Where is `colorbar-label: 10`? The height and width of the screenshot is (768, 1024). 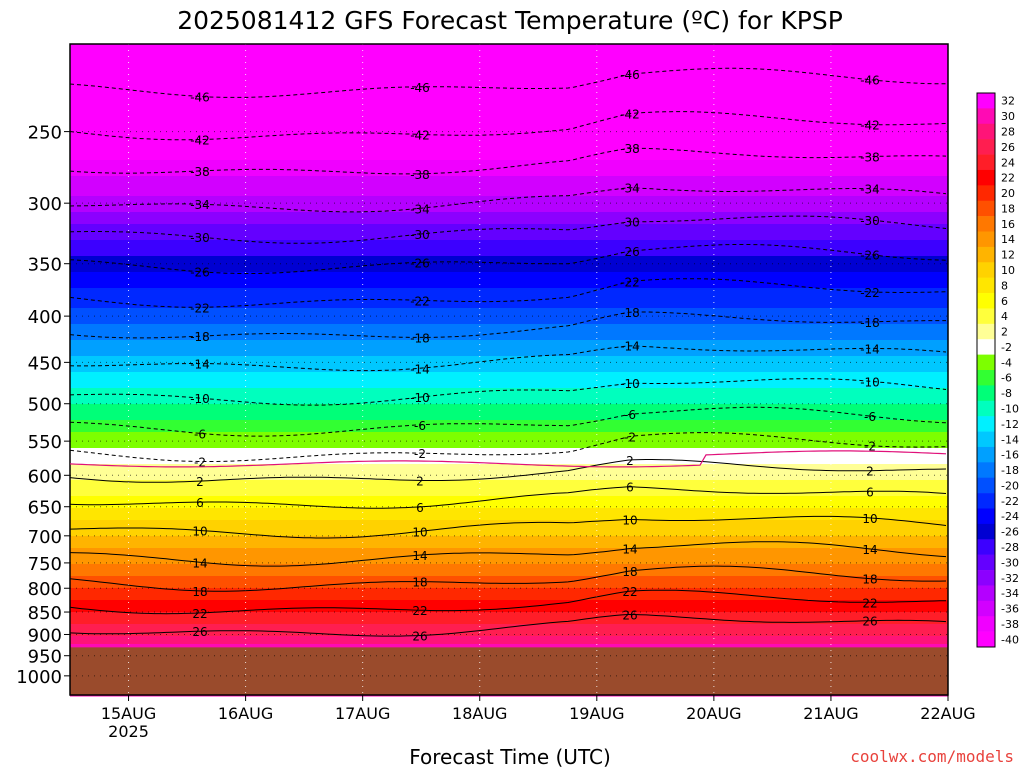
colorbar-label: 10 is located at coordinates (1008, 270).